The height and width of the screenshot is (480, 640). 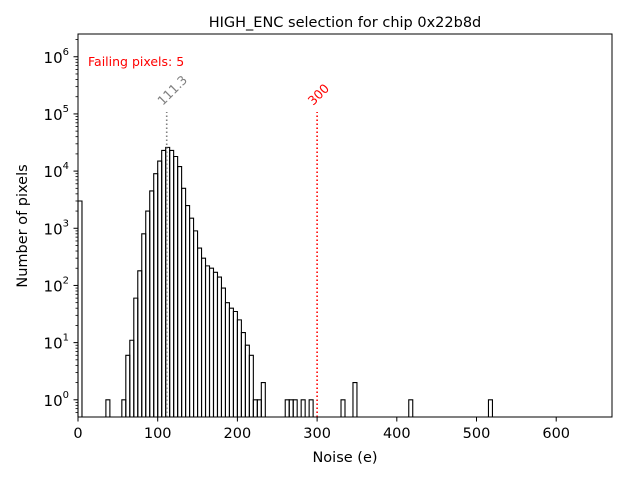 I want to click on y-axis-label: Number of pixels, so click(x=23, y=225).